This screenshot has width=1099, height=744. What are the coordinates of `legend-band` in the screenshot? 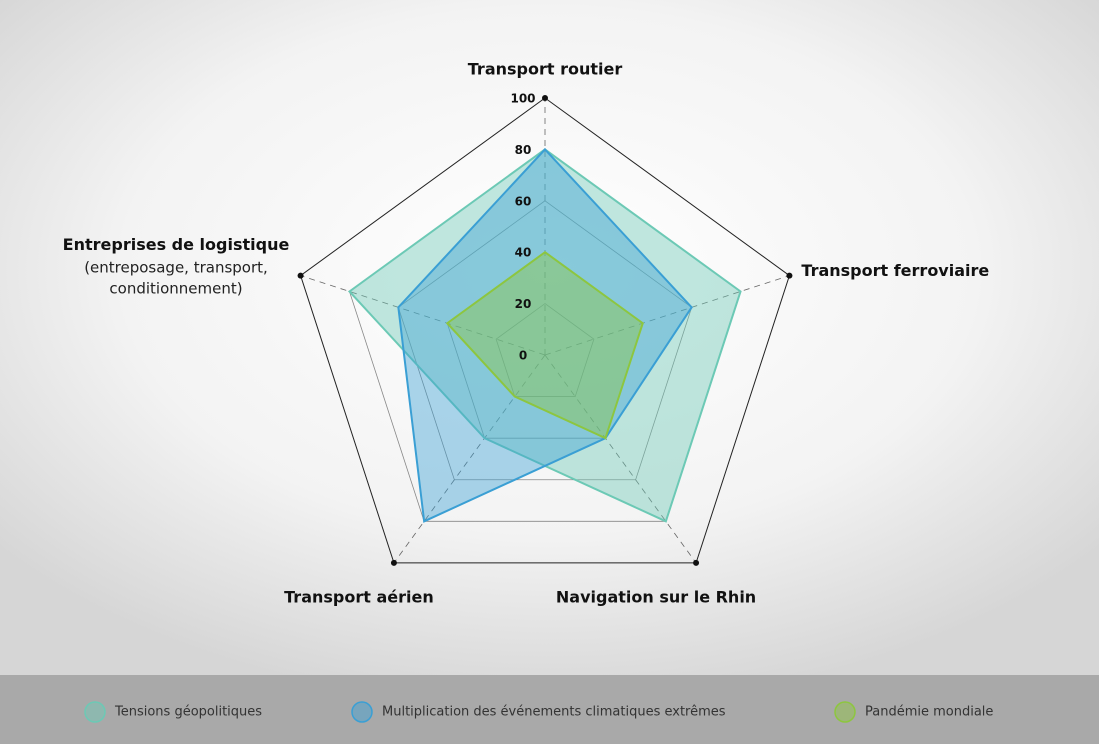 It's located at (549, 709).